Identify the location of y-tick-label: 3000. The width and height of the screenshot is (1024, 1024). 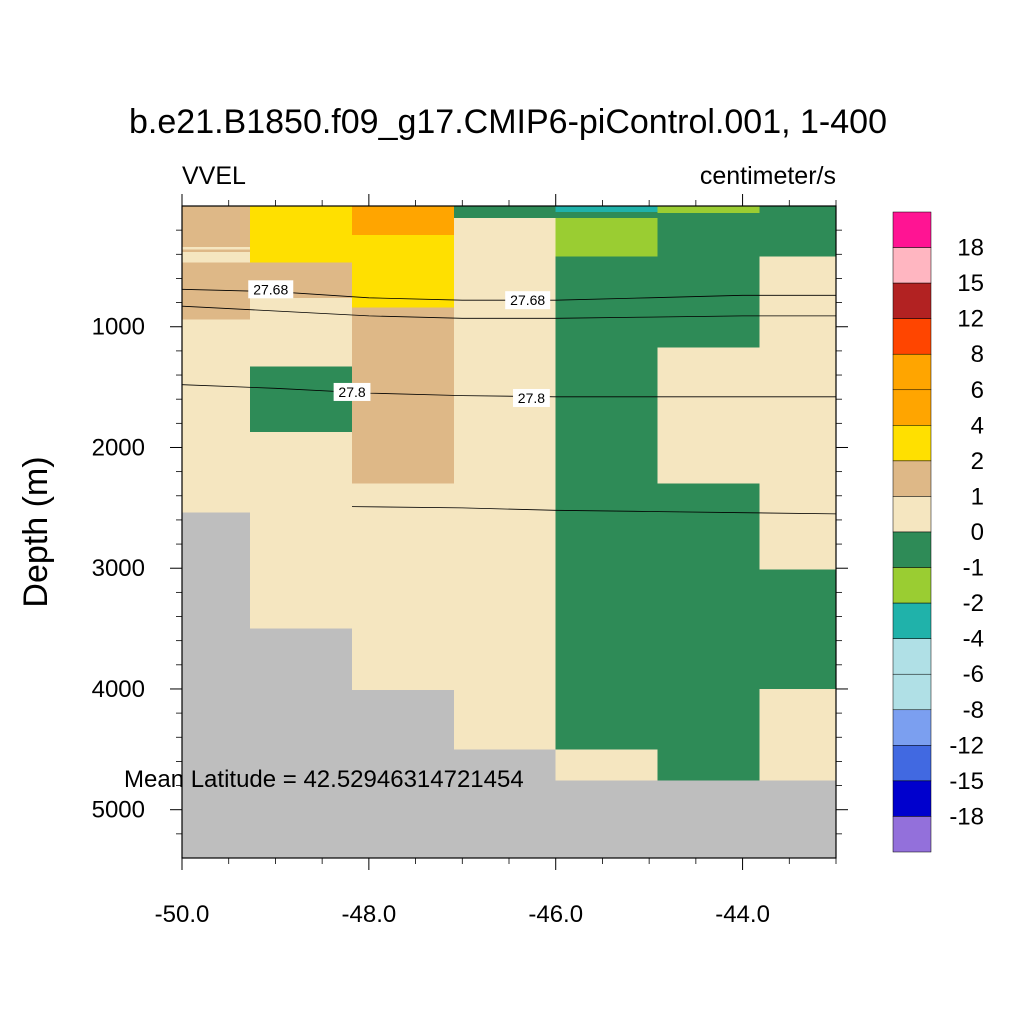
(118, 568).